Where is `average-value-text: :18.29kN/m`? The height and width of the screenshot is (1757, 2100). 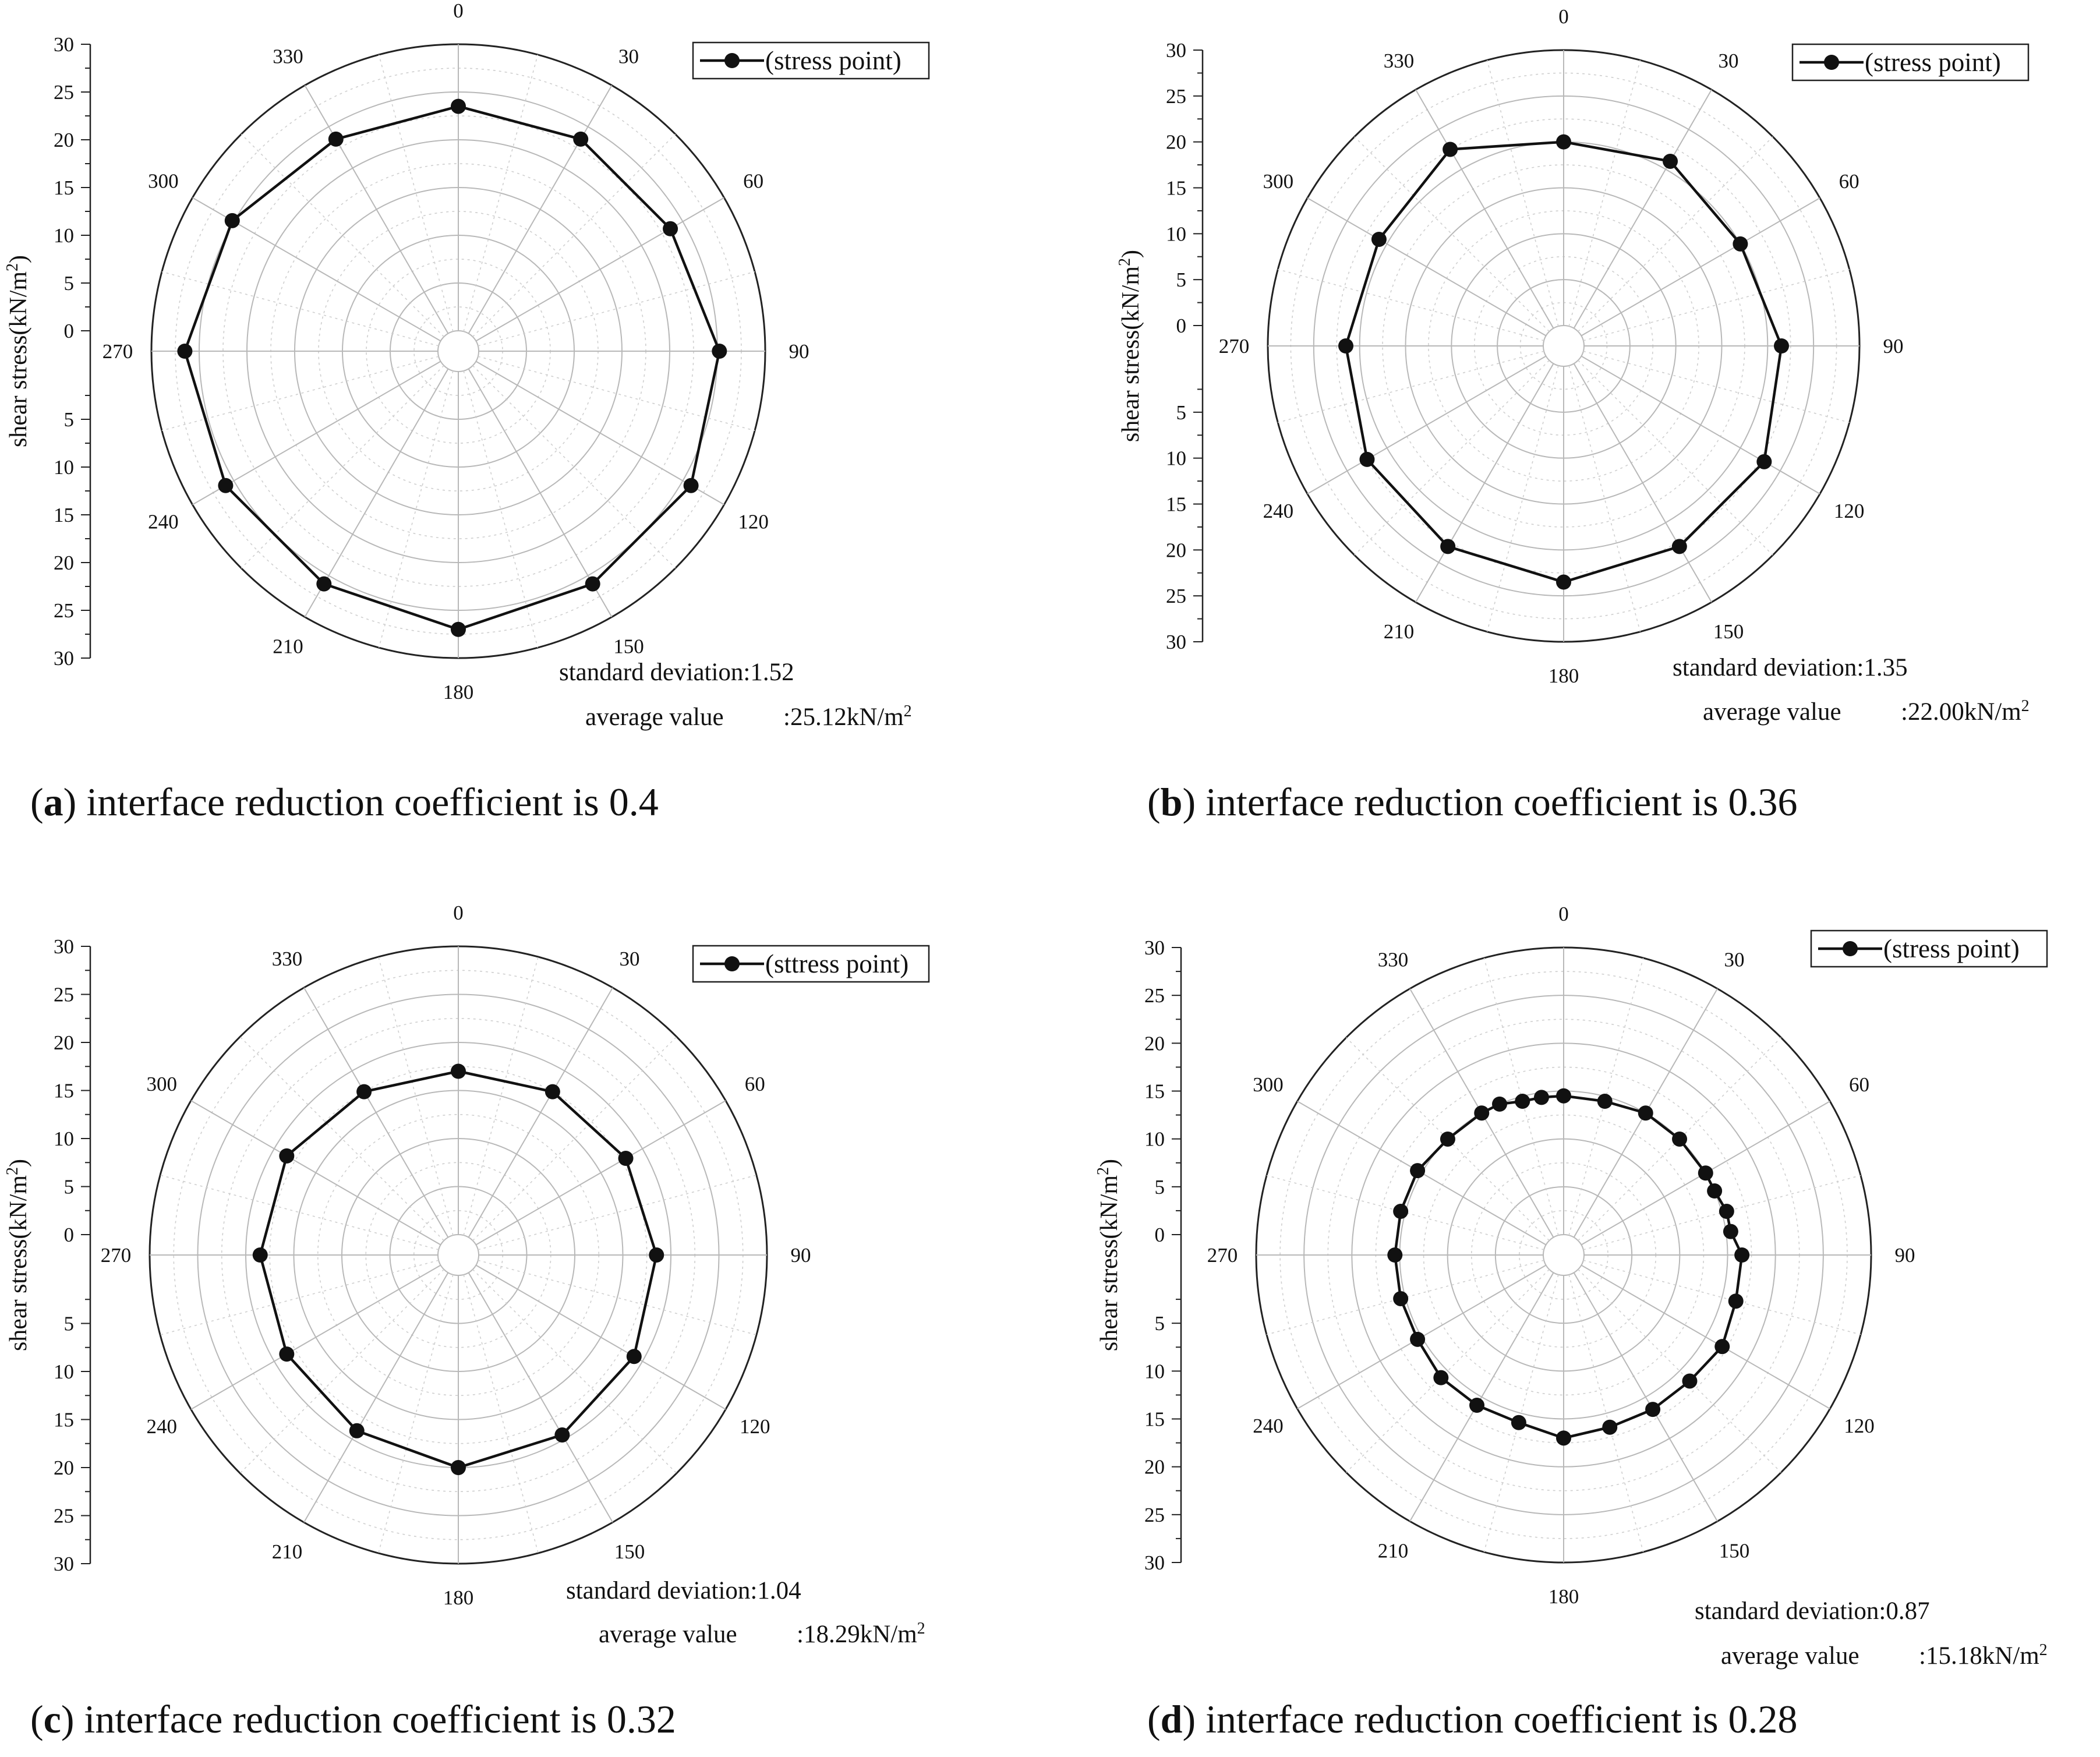
average-value-text: :18.29kN/m is located at coordinates (857, 1634).